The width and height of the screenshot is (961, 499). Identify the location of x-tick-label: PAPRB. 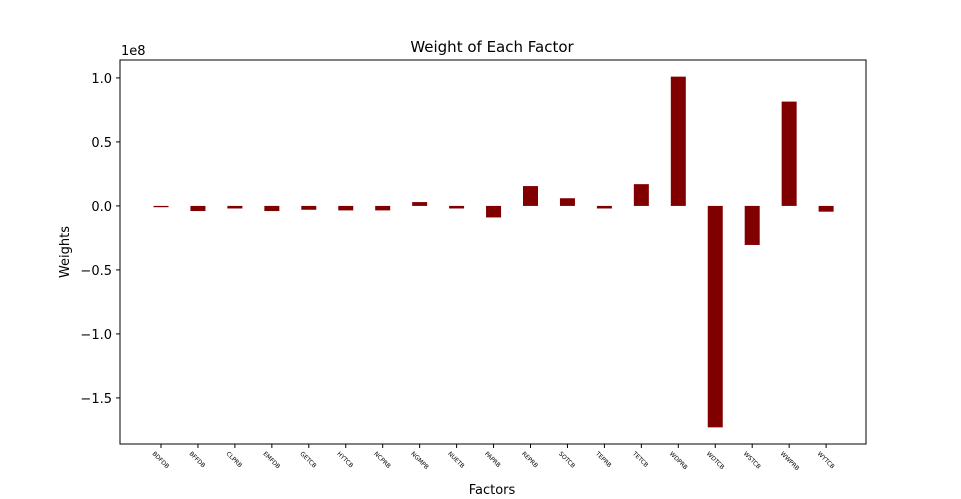
(492, 459).